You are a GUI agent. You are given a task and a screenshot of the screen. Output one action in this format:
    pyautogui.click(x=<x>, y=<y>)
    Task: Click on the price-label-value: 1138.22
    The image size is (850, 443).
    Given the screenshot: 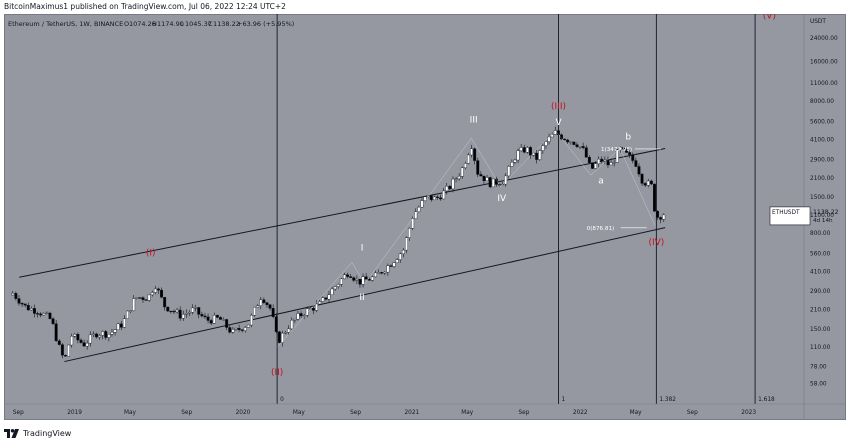 What is the action you would take?
    pyautogui.click(x=826, y=212)
    